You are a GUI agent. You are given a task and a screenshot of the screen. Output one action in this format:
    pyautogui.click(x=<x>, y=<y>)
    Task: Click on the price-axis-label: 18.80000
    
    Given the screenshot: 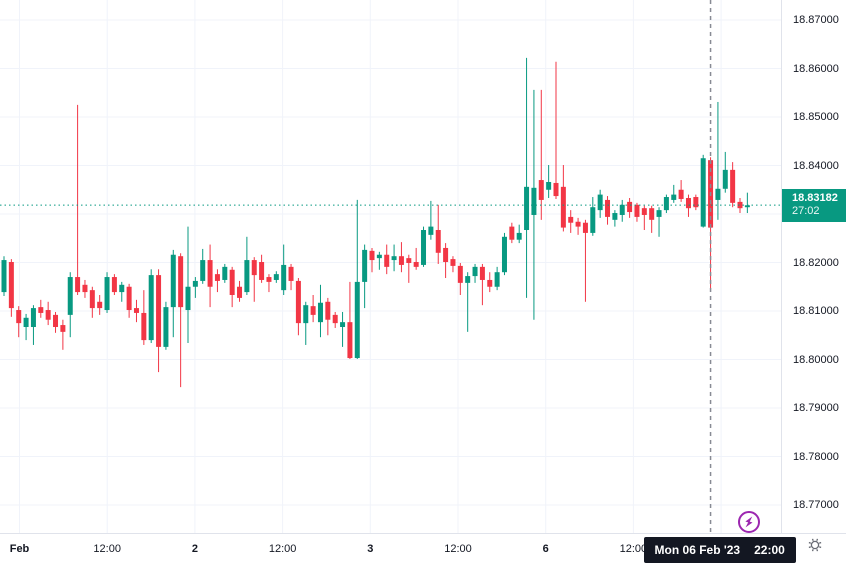 What is the action you would take?
    pyautogui.click(x=816, y=359)
    